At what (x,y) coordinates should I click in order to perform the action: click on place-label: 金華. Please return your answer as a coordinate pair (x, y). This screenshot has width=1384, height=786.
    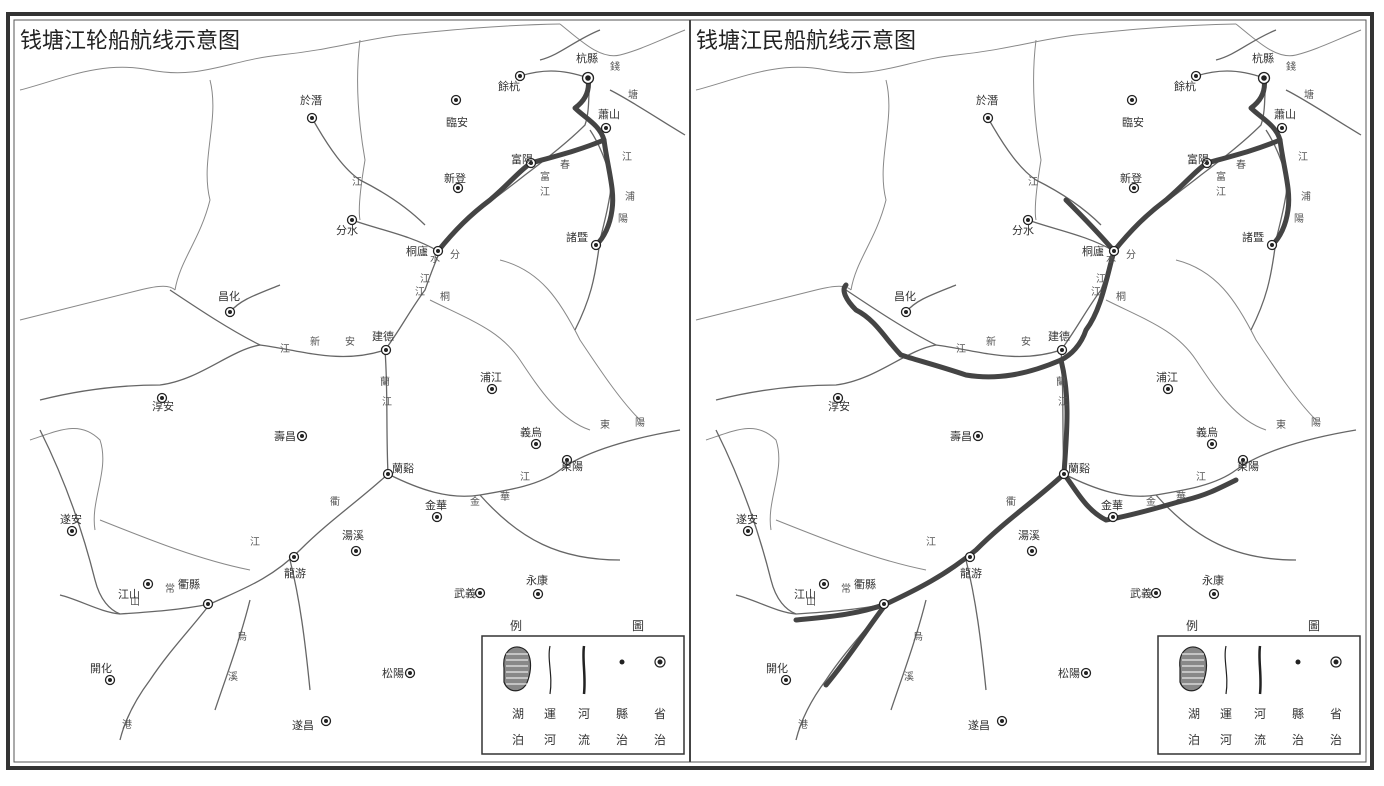
    Looking at the image, I should click on (436, 505).